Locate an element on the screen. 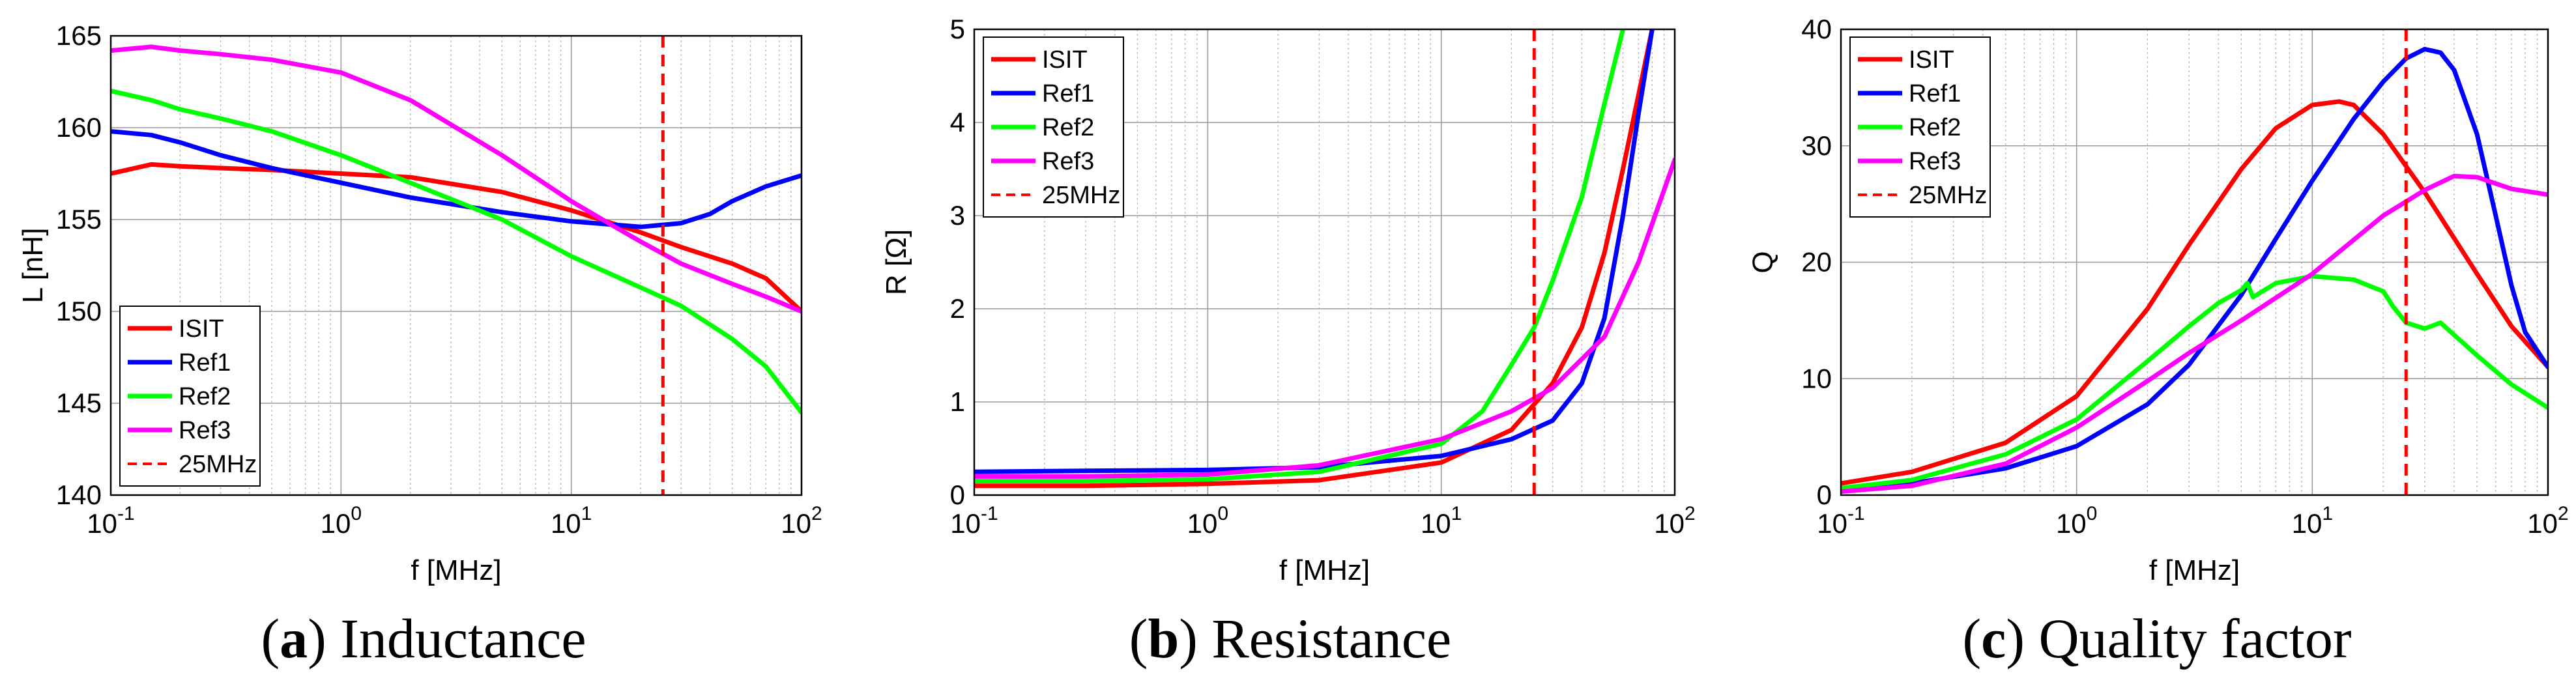  y-tick-label: 165 is located at coordinates (79, 35).